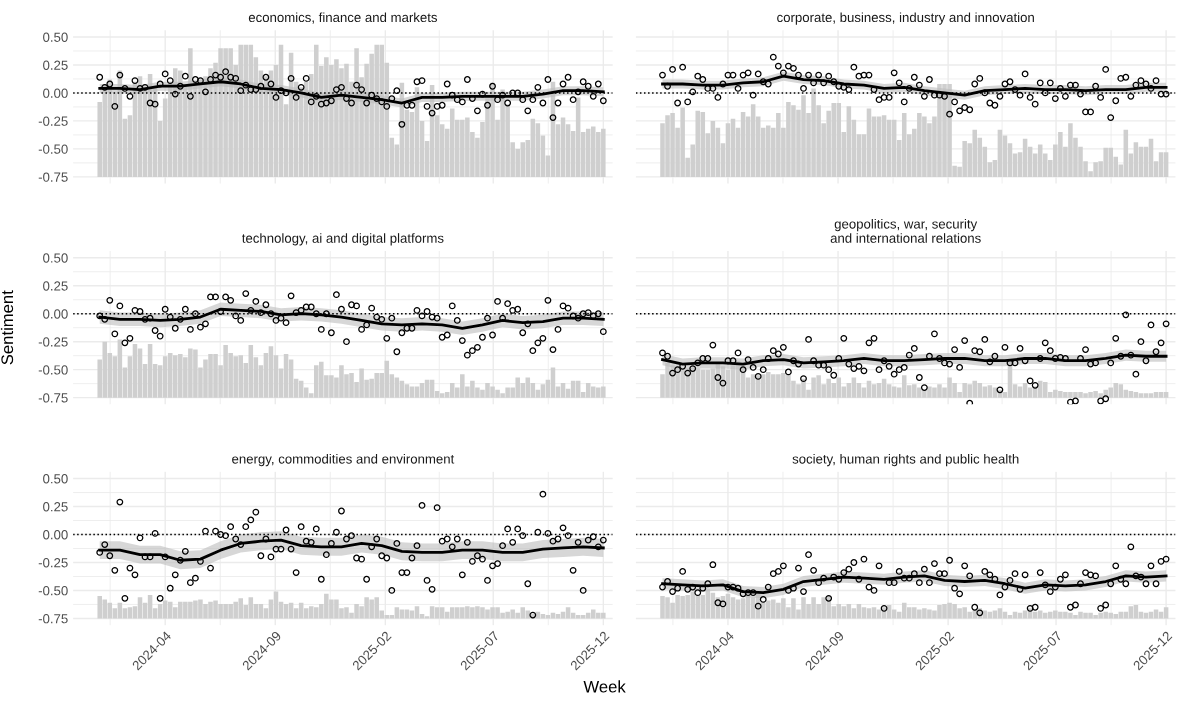  What do you see at coordinates (343, 460) in the screenshot?
I see `chart-title: energy, commodities and environment` at bounding box center [343, 460].